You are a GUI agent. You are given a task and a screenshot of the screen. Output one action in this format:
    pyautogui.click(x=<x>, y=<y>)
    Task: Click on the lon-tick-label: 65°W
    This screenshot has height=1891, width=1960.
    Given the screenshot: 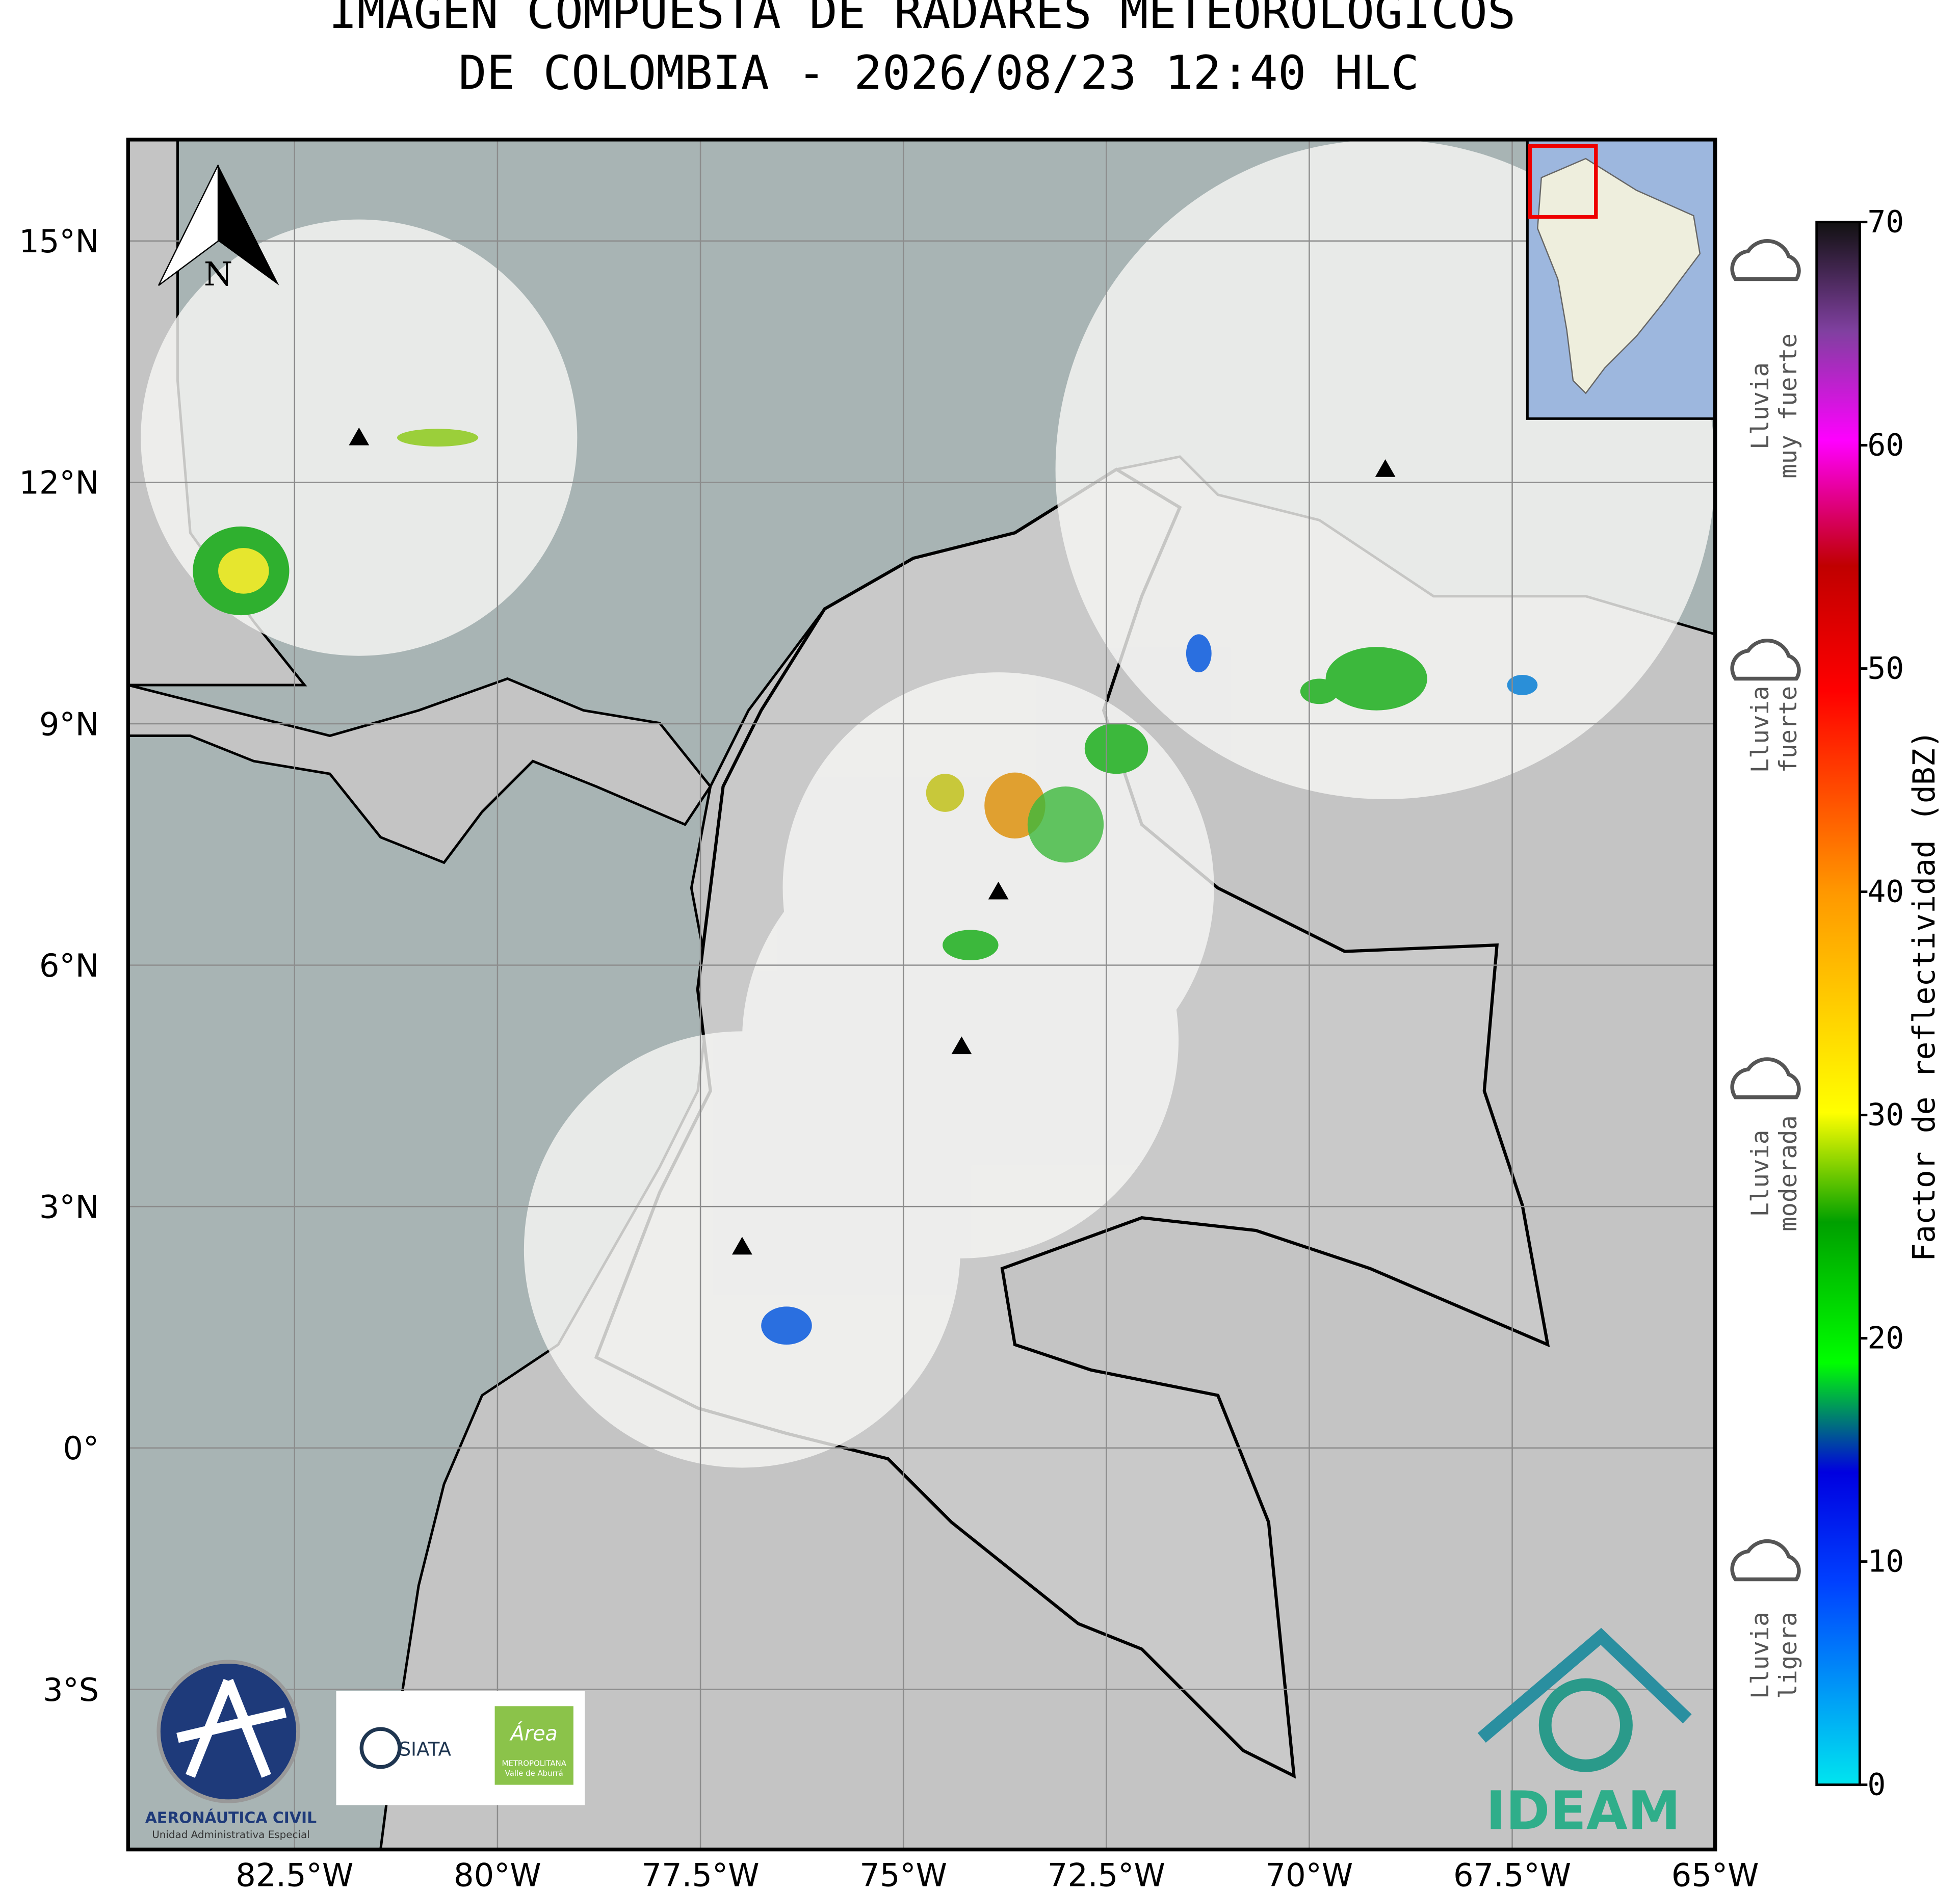 What is the action you would take?
    pyautogui.click(x=1715, y=1874)
    